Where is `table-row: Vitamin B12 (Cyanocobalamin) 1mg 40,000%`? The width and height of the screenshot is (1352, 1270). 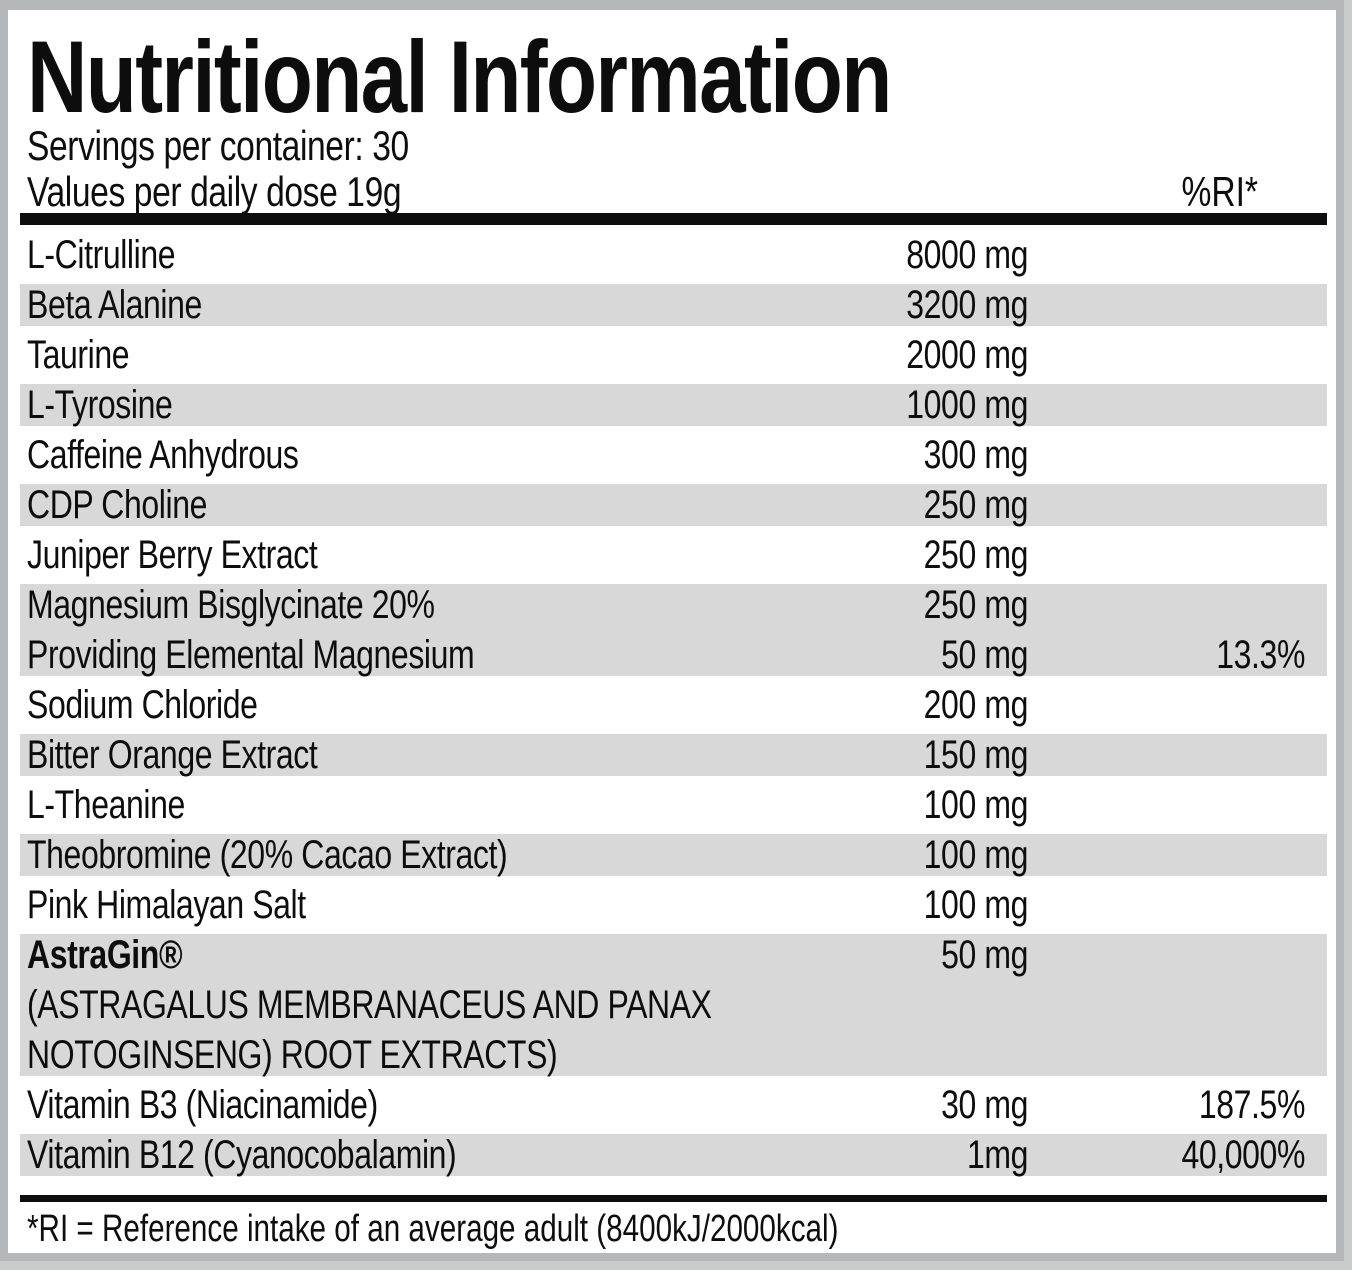 table-row: Vitamin B12 (Cyanocobalamin) 1mg 40,000% is located at coordinates (673, 1155).